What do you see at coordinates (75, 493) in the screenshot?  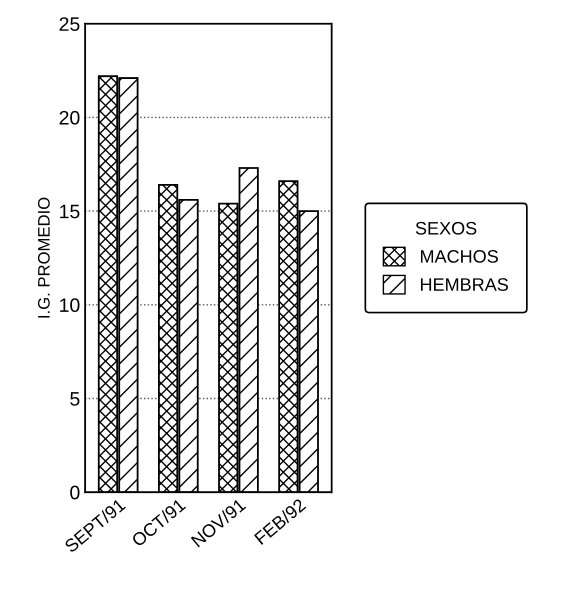 I see `y-tick-label: 0` at bounding box center [75, 493].